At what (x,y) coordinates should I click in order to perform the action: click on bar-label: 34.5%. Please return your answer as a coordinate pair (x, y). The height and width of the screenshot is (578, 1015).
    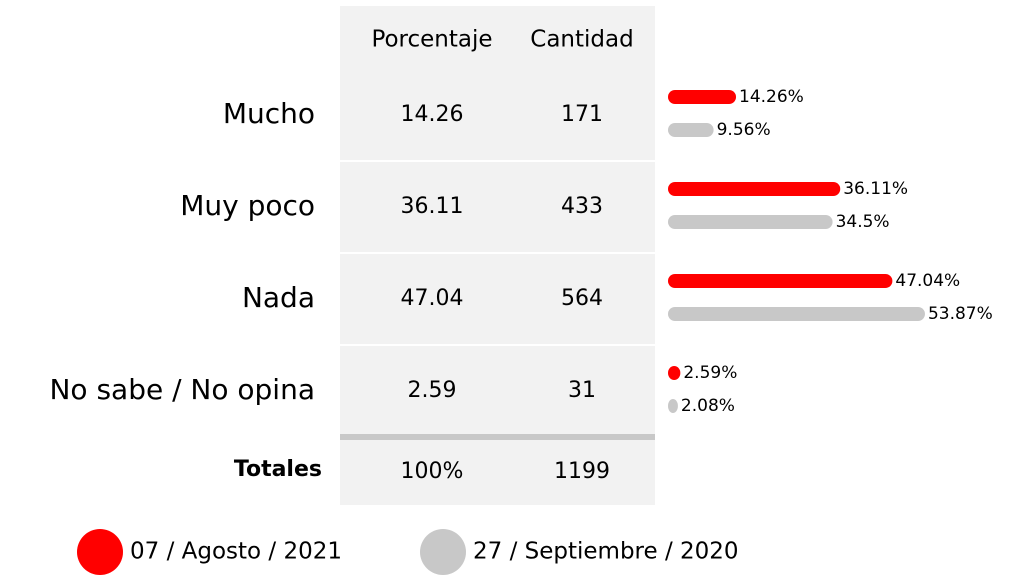
    Looking at the image, I should click on (863, 222).